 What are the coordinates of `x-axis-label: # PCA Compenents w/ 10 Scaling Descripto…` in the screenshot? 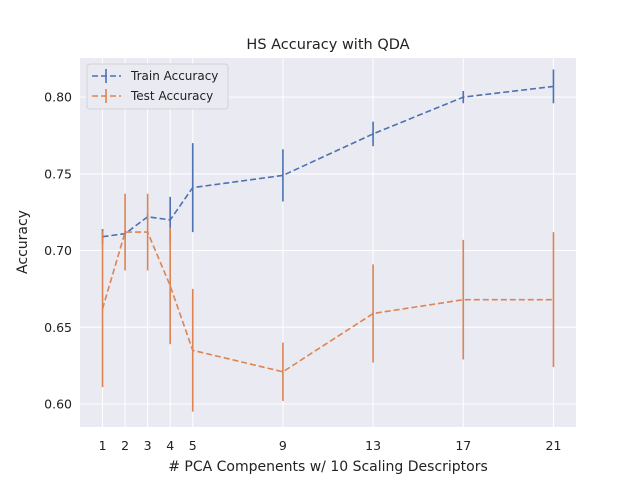 It's located at (328, 467).